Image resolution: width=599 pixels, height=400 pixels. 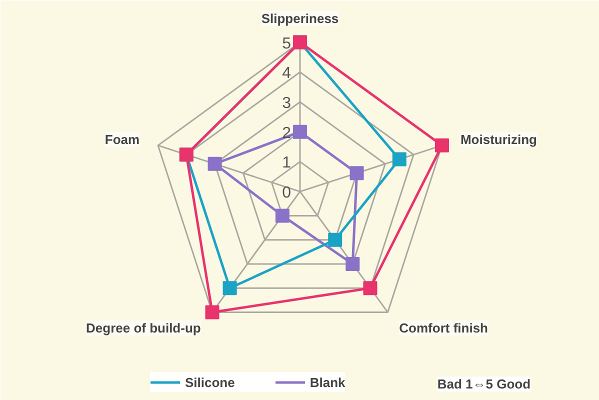 What do you see at coordinates (287, 163) in the screenshot?
I see `y-tick-label: 1` at bounding box center [287, 163].